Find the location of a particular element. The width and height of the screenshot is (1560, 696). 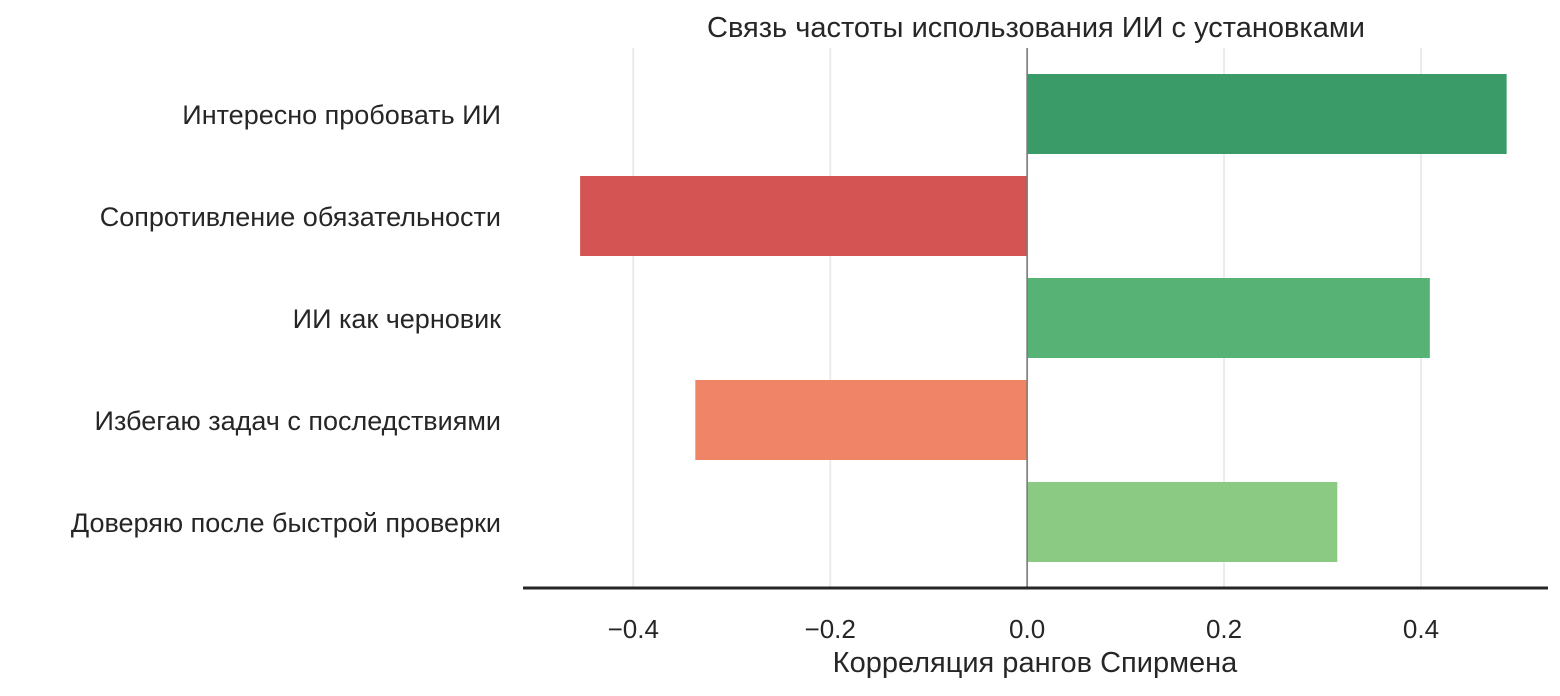

x-tick-label: −0.2 is located at coordinates (830, 629).